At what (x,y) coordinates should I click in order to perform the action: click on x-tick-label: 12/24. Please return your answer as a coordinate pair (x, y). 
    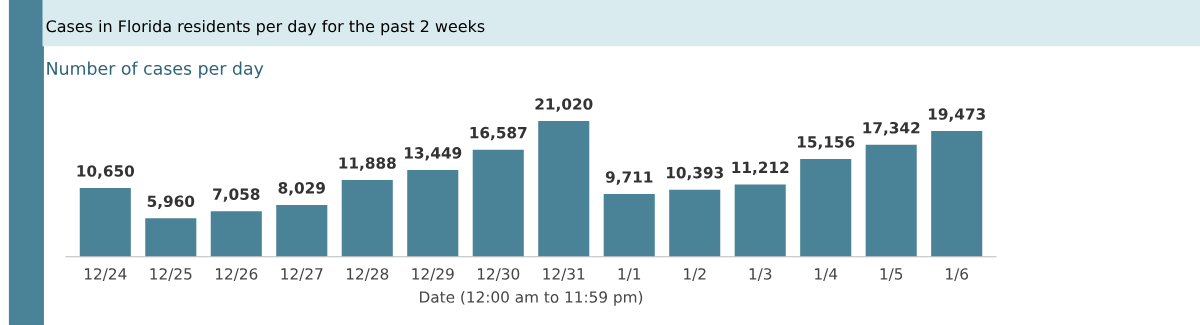
    Looking at the image, I should click on (105, 274).